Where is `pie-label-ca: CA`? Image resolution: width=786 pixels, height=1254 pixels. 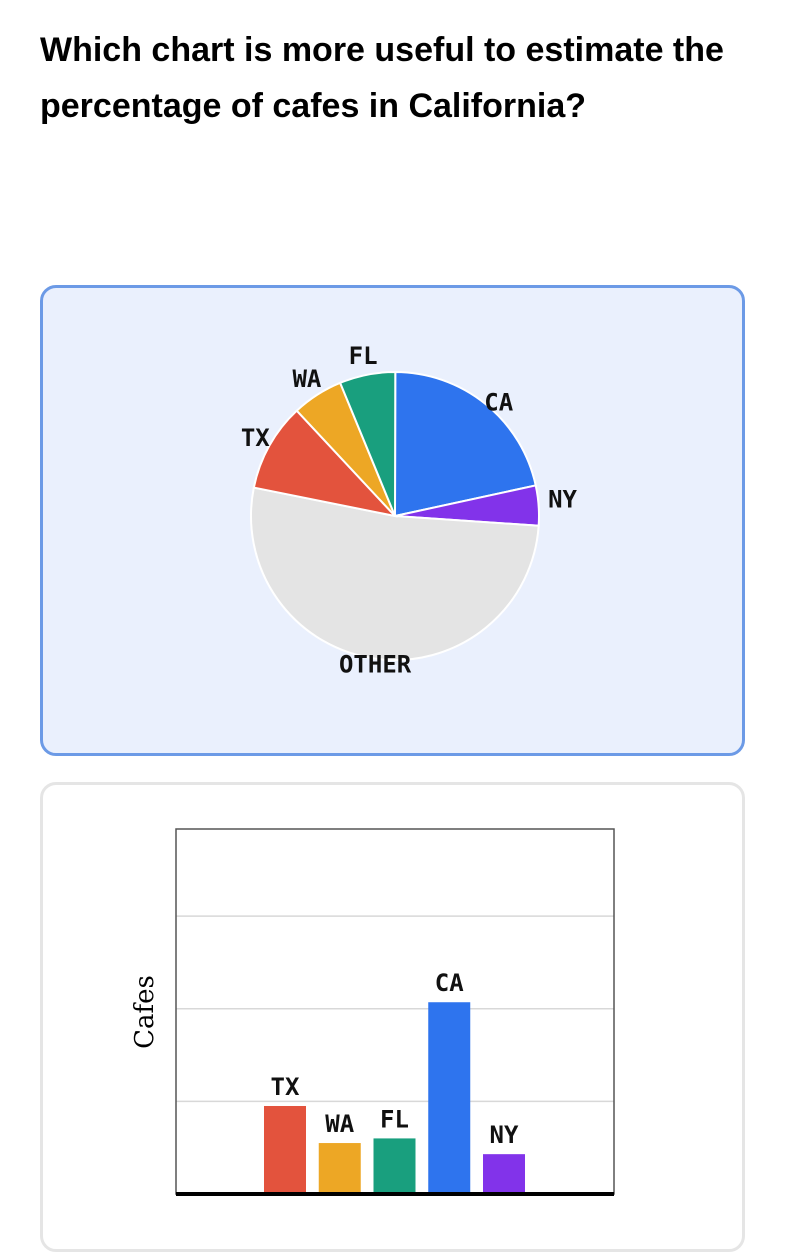 pie-label-ca: CA is located at coordinates (498, 402).